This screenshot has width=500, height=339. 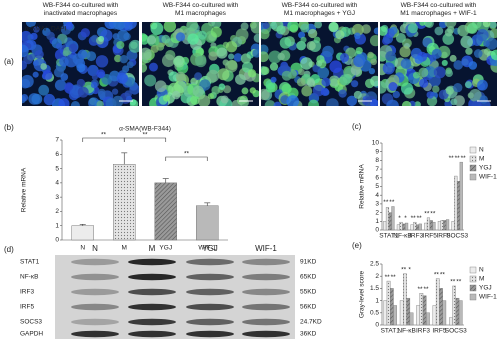 I want to click on y-tick-label: 2, so click(x=57, y=211).